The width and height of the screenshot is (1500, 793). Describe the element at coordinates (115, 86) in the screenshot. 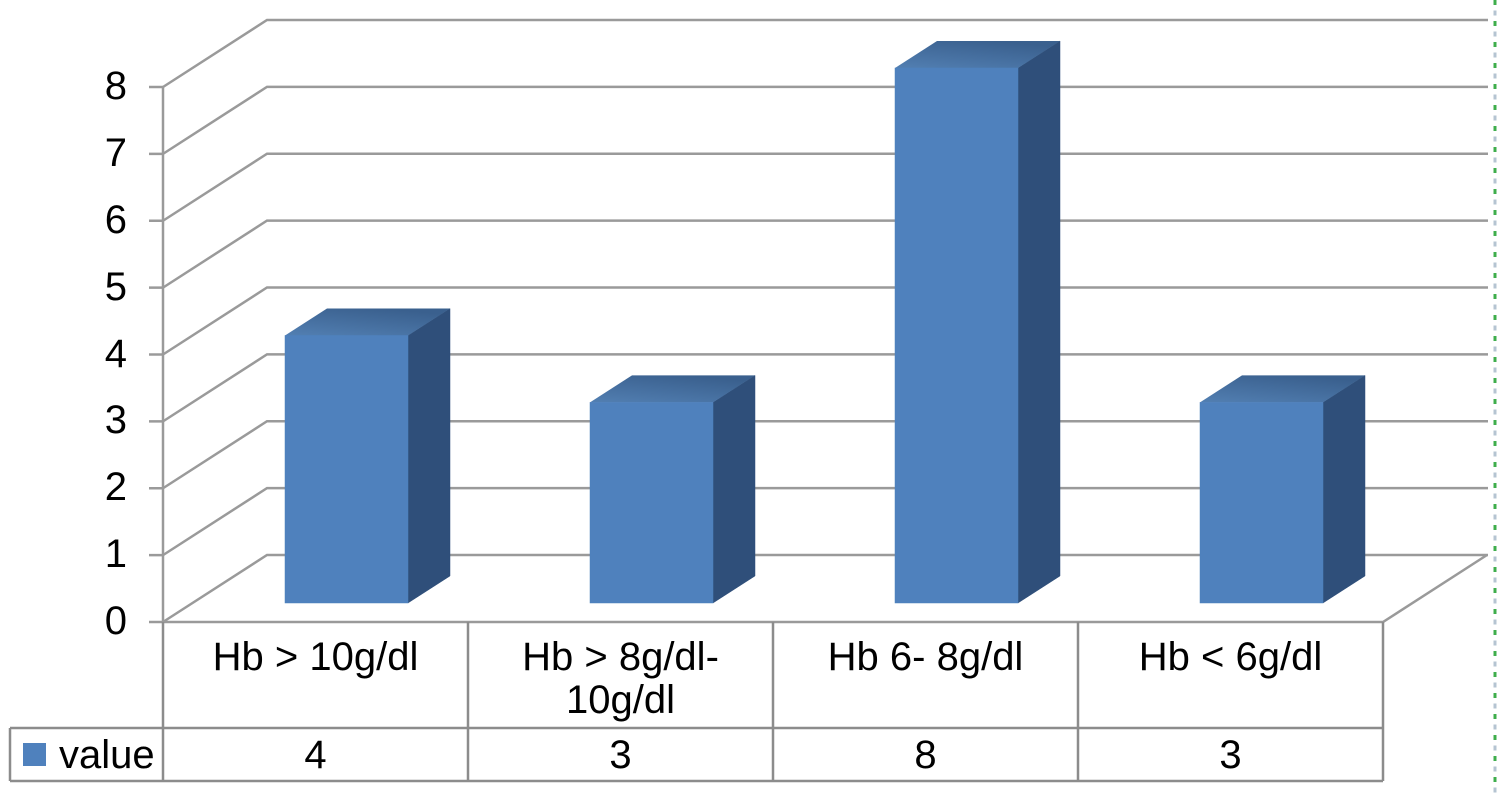

I see `y-axis-label-8: 8` at that location.